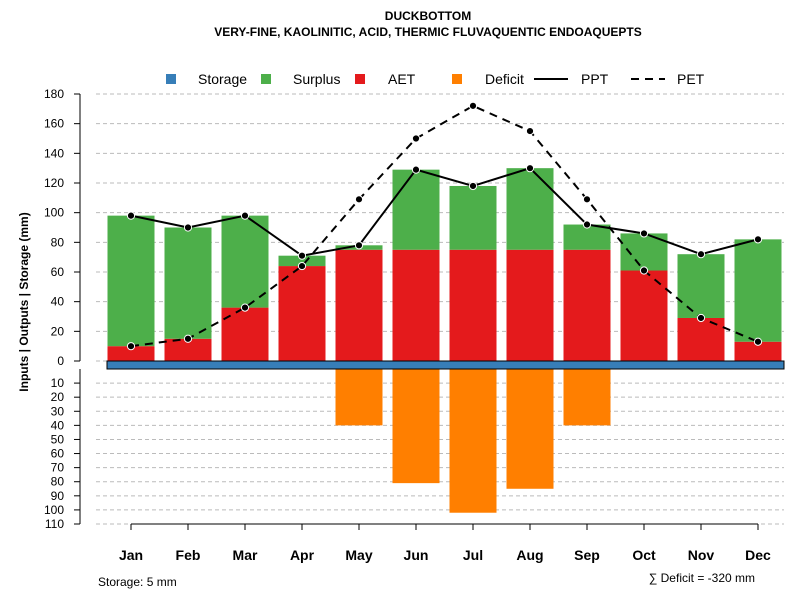 This screenshot has width=800, height=600. What do you see at coordinates (530, 305) in the screenshot?
I see `aet-bar-aug` at bounding box center [530, 305].